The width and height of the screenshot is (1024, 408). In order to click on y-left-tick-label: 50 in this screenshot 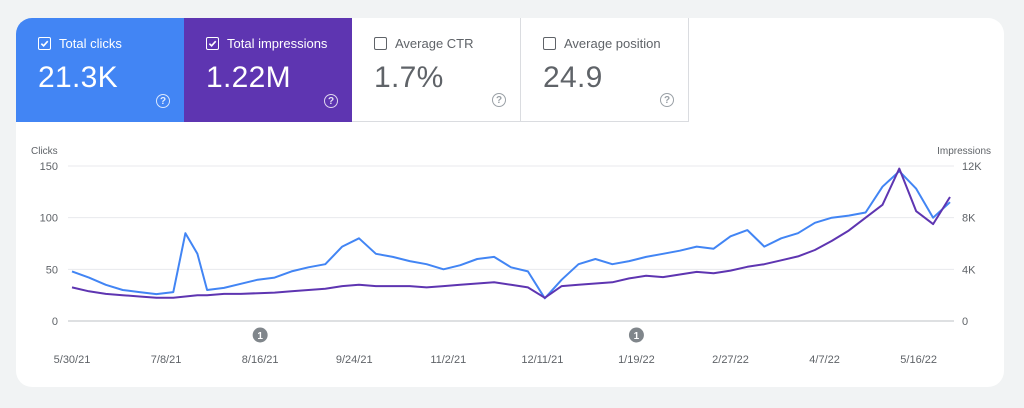, I will do `click(52, 270)`.